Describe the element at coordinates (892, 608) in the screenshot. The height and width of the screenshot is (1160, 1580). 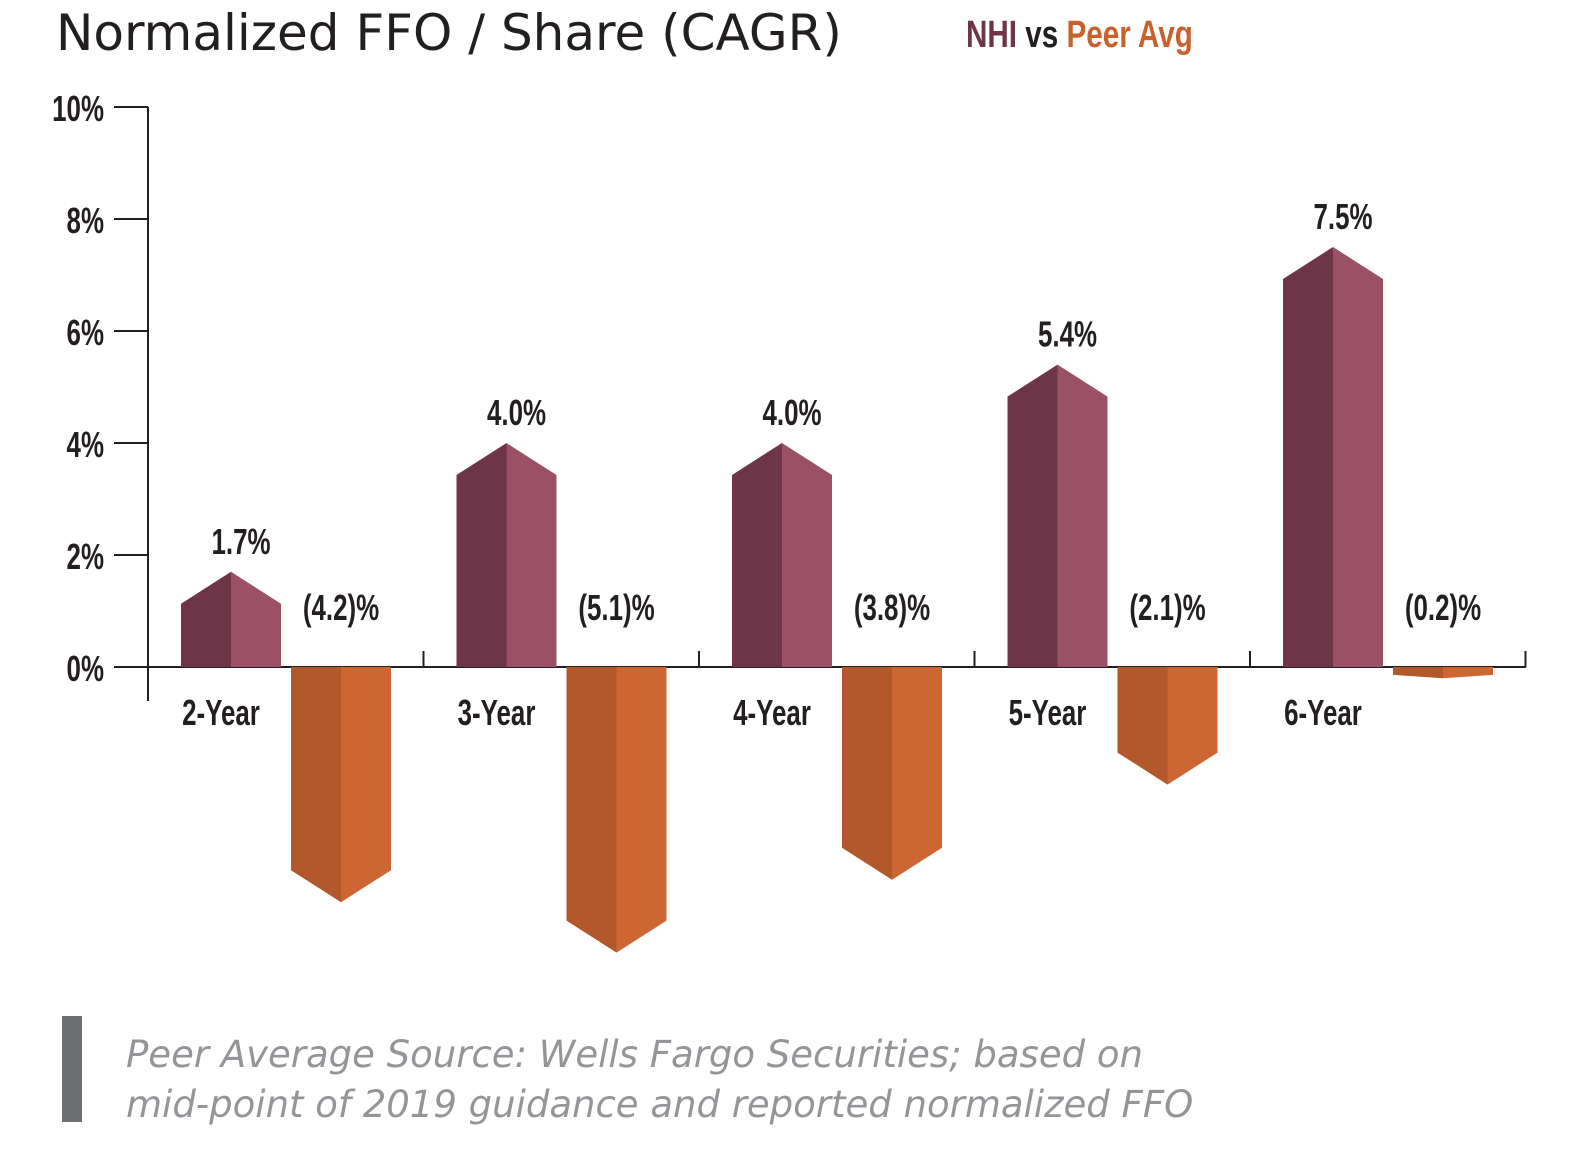
I see `peer-data-label: (3.8)%` at that location.